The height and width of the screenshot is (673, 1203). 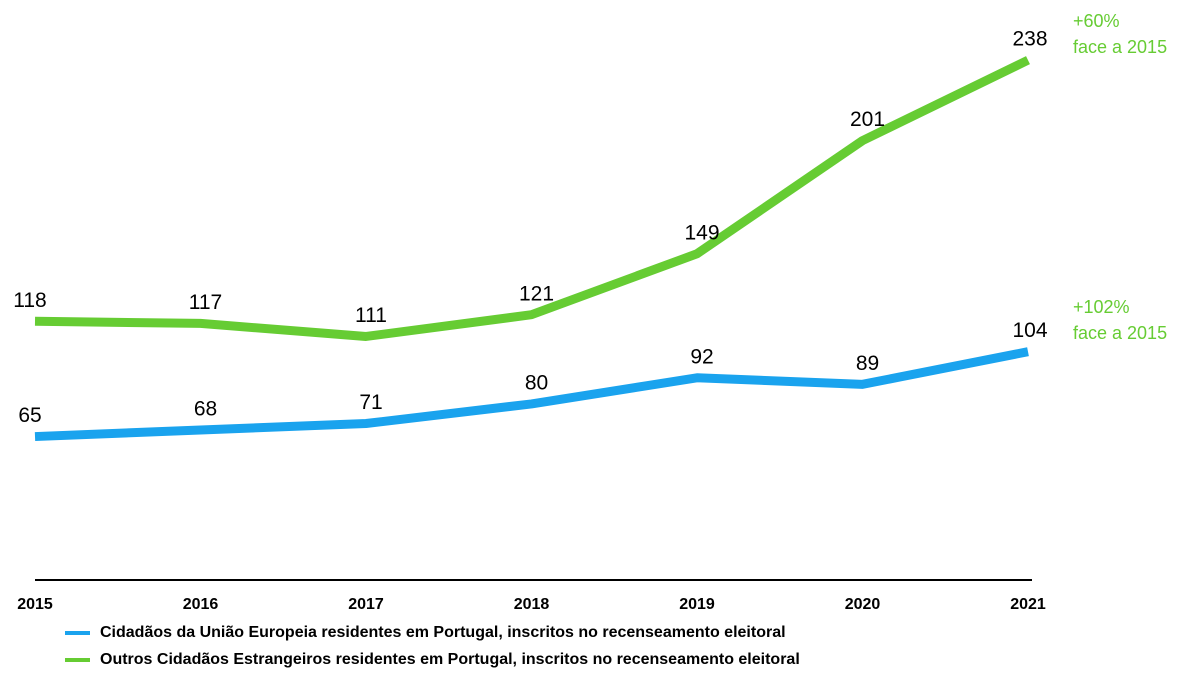 I want to click on data-label: 89, so click(x=867, y=363).